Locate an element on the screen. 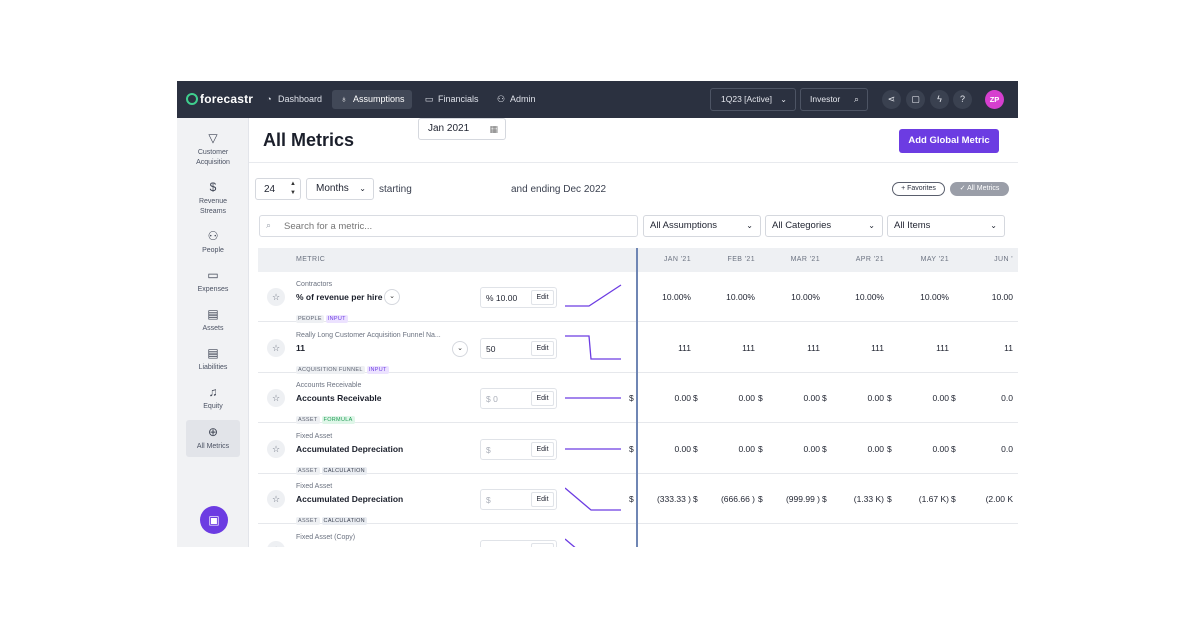  items-filter-select: All Items ⌄ is located at coordinates (946, 226).